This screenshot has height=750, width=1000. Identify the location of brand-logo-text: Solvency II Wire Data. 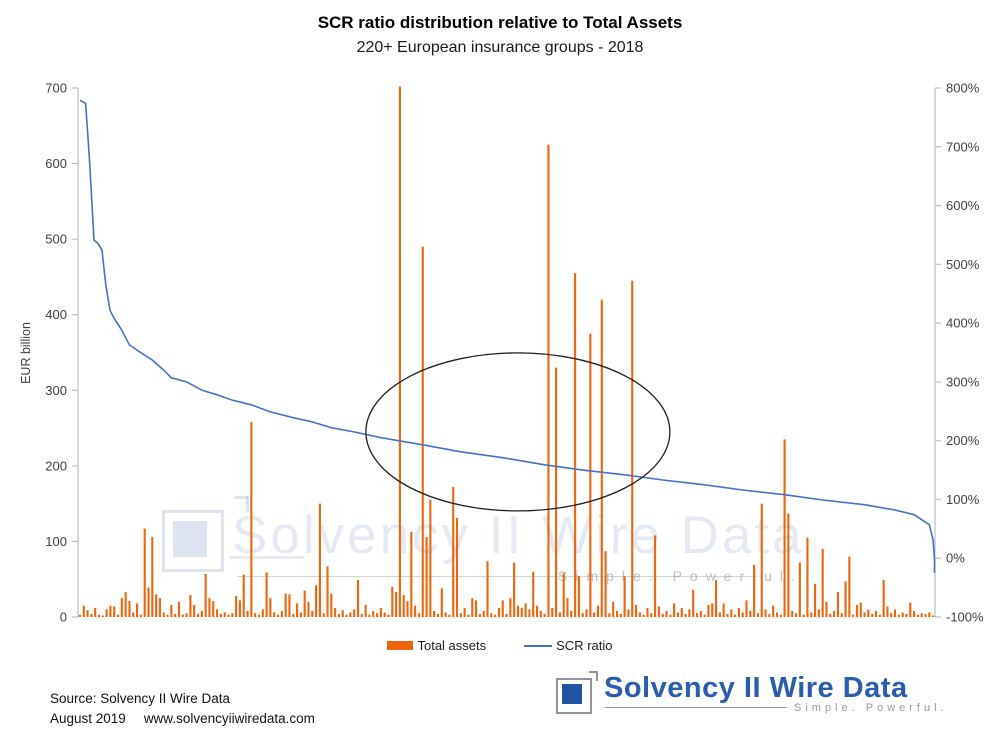
(756, 688).